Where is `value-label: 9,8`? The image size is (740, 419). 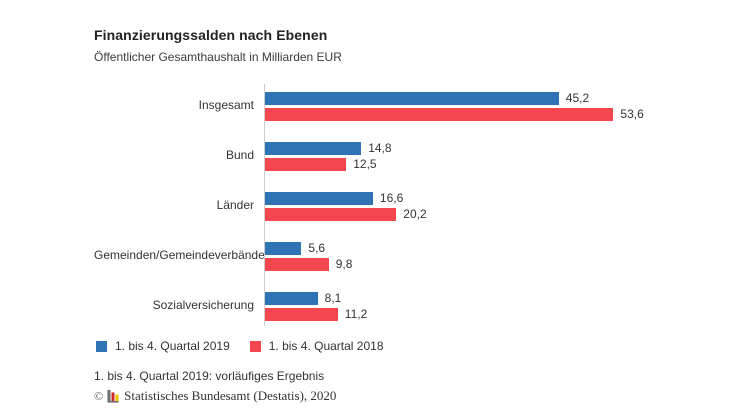 value-label: 9,8 is located at coordinates (344, 264).